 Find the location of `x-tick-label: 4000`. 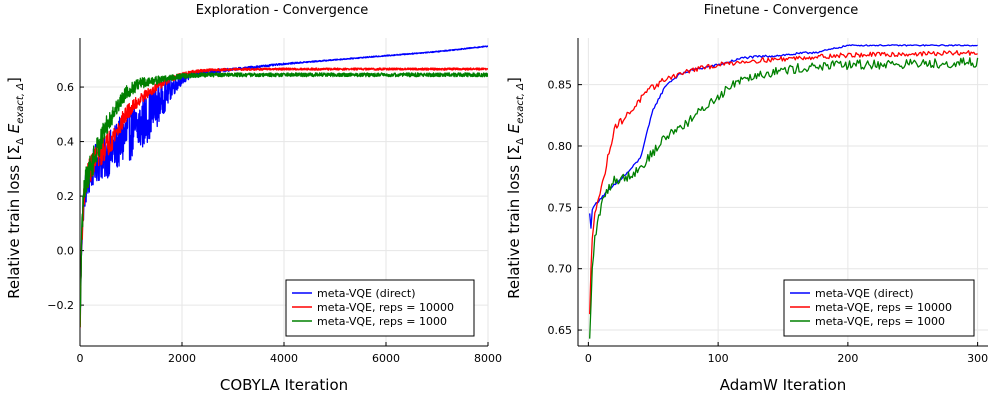

x-tick-label: 4000 is located at coordinates (284, 358).